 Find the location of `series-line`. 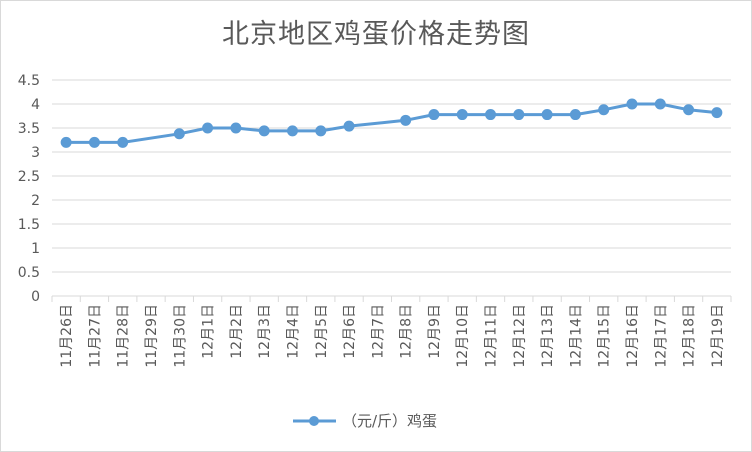

series-line is located at coordinates (392, 123).